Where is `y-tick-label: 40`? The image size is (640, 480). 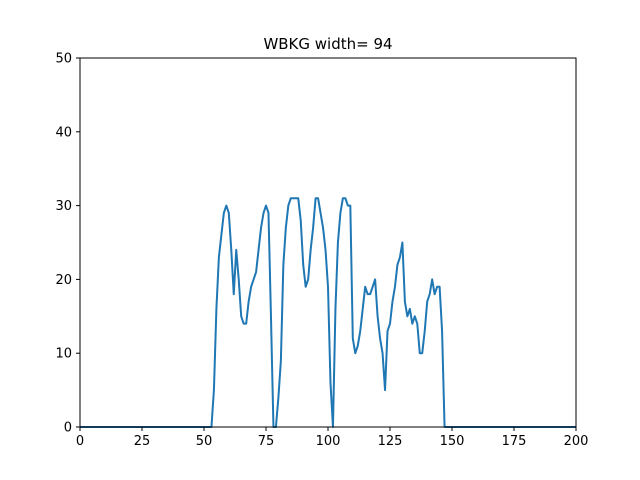 y-tick-label: 40 is located at coordinates (63, 132).